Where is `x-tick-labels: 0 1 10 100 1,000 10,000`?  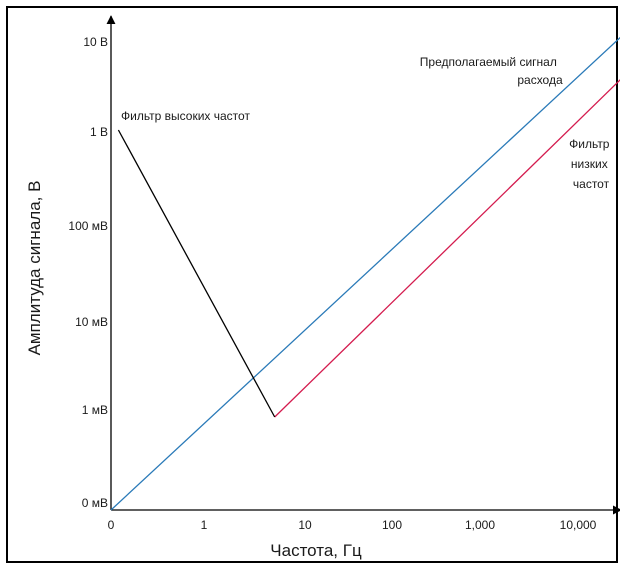 x-tick-labels: 0 1 10 100 1,000 10,000 is located at coordinates (352, 525).